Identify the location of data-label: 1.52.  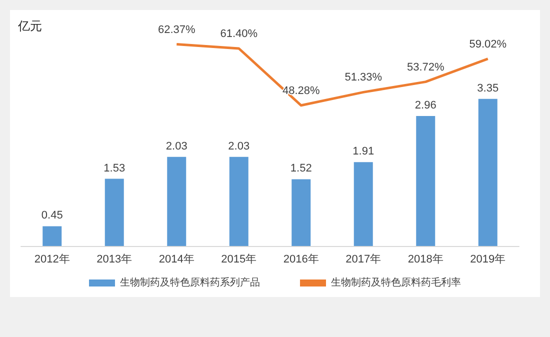
(301, 168).